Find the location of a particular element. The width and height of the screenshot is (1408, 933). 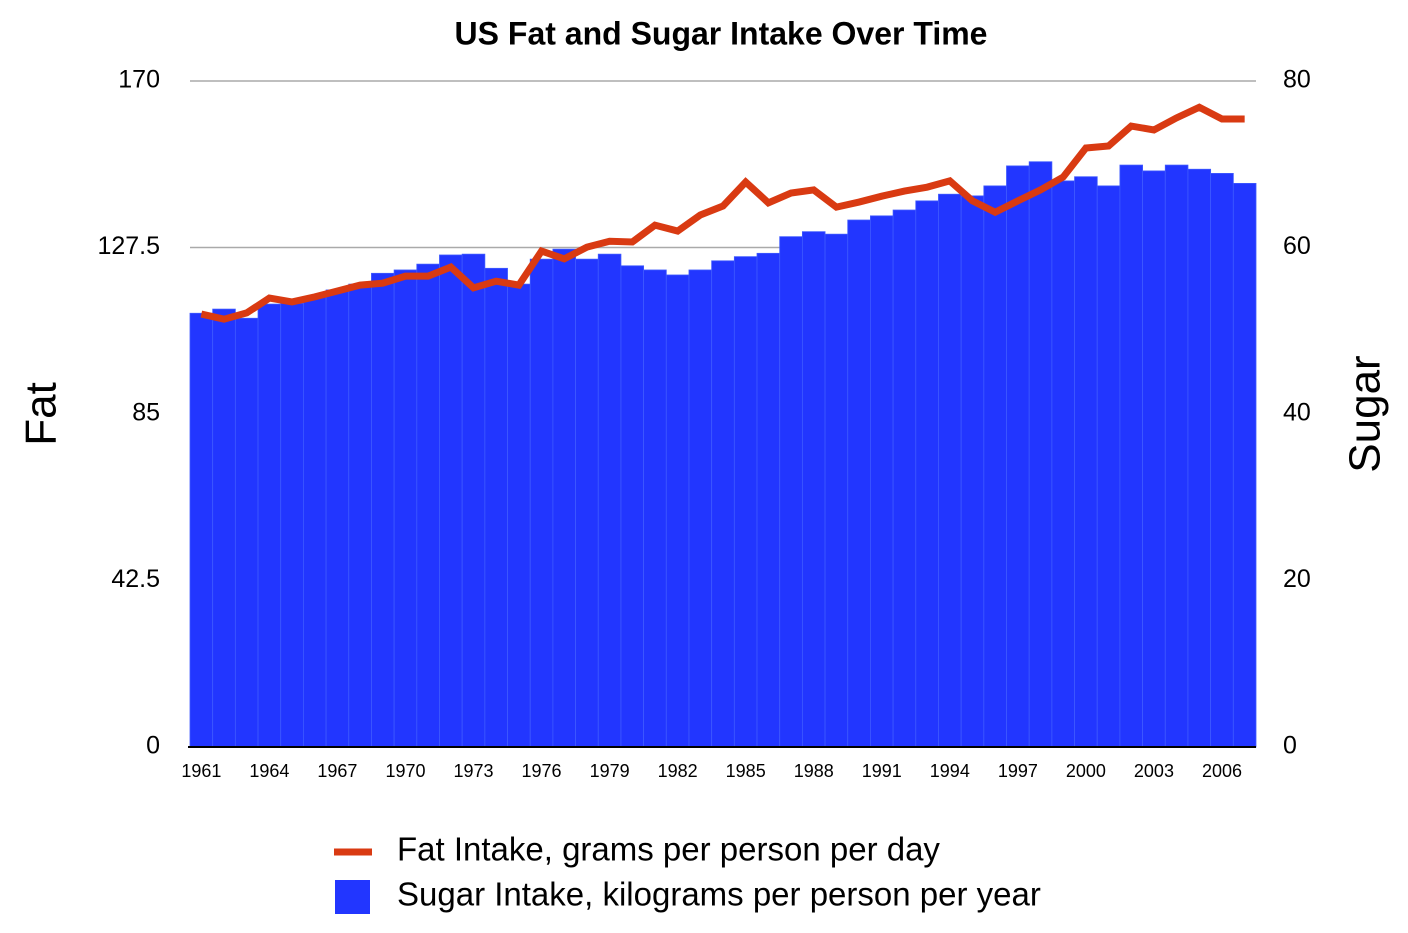

y-tick-label: 127.5 is located at coordinates (128, 246).